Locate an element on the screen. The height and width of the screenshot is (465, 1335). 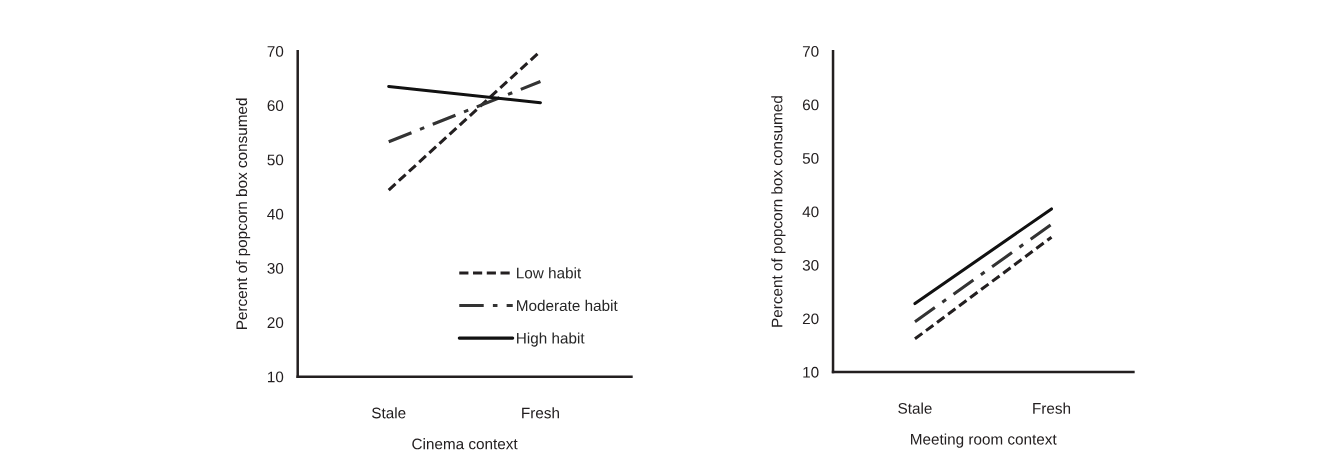
legend-label: High habit is located at coordinates (551, 339).